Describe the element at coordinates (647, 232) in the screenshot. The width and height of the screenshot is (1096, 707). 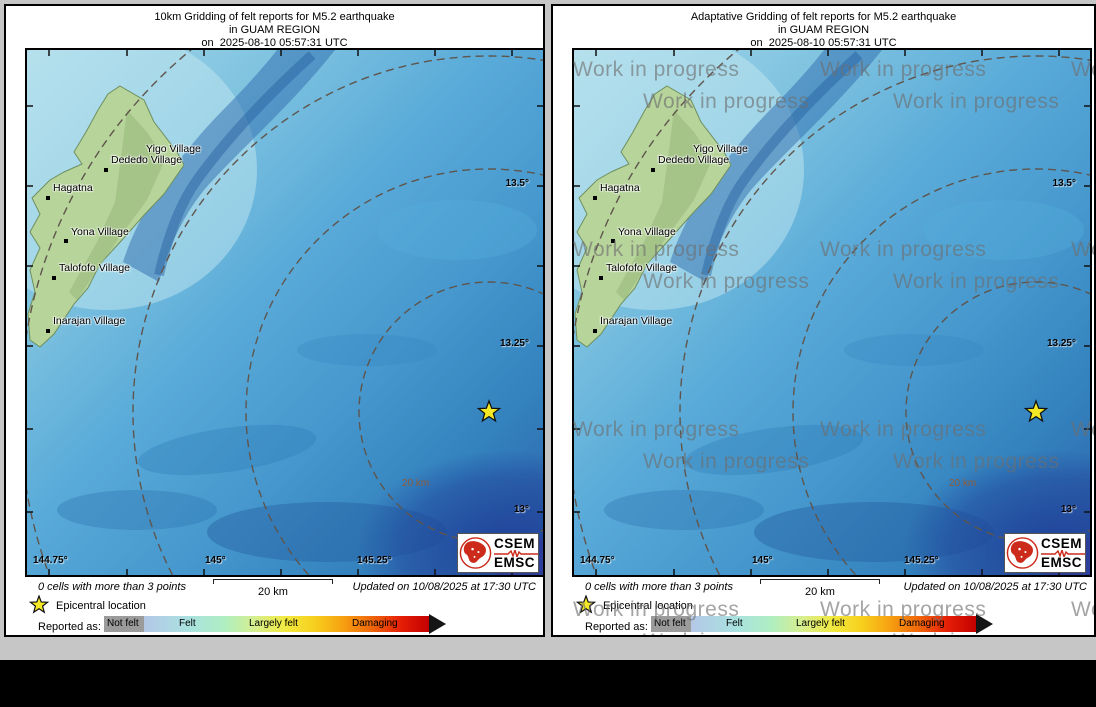
I see `village-label: Yona Village` at that location.